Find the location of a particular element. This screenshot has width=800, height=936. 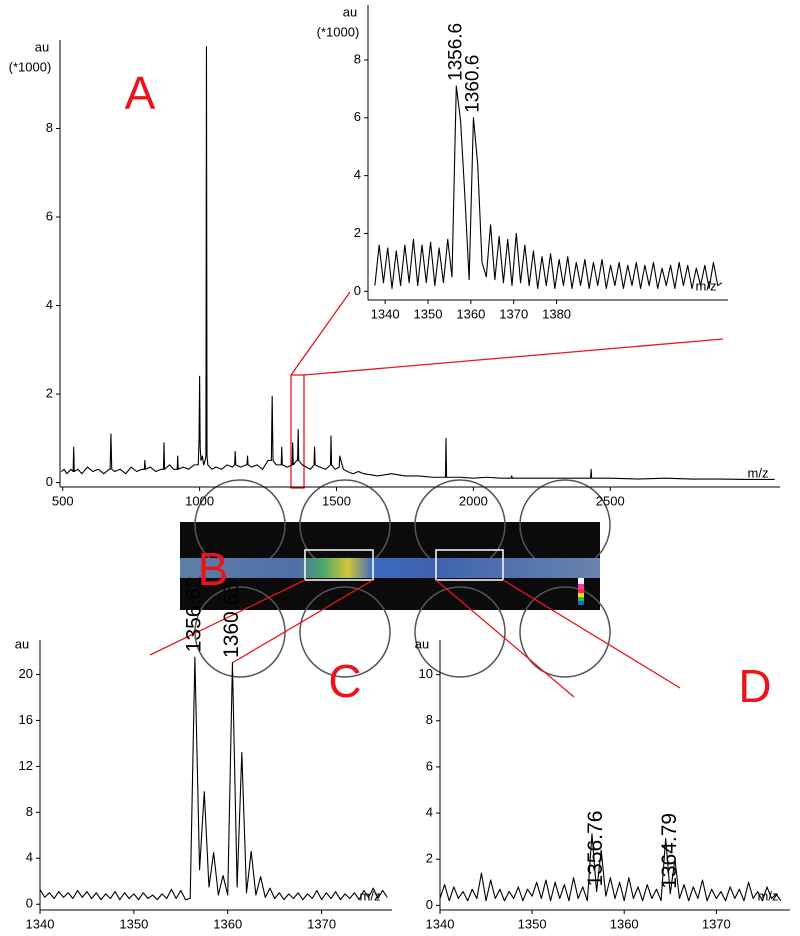

x-tick-label: 1000 is located at coordinates (199, 500).